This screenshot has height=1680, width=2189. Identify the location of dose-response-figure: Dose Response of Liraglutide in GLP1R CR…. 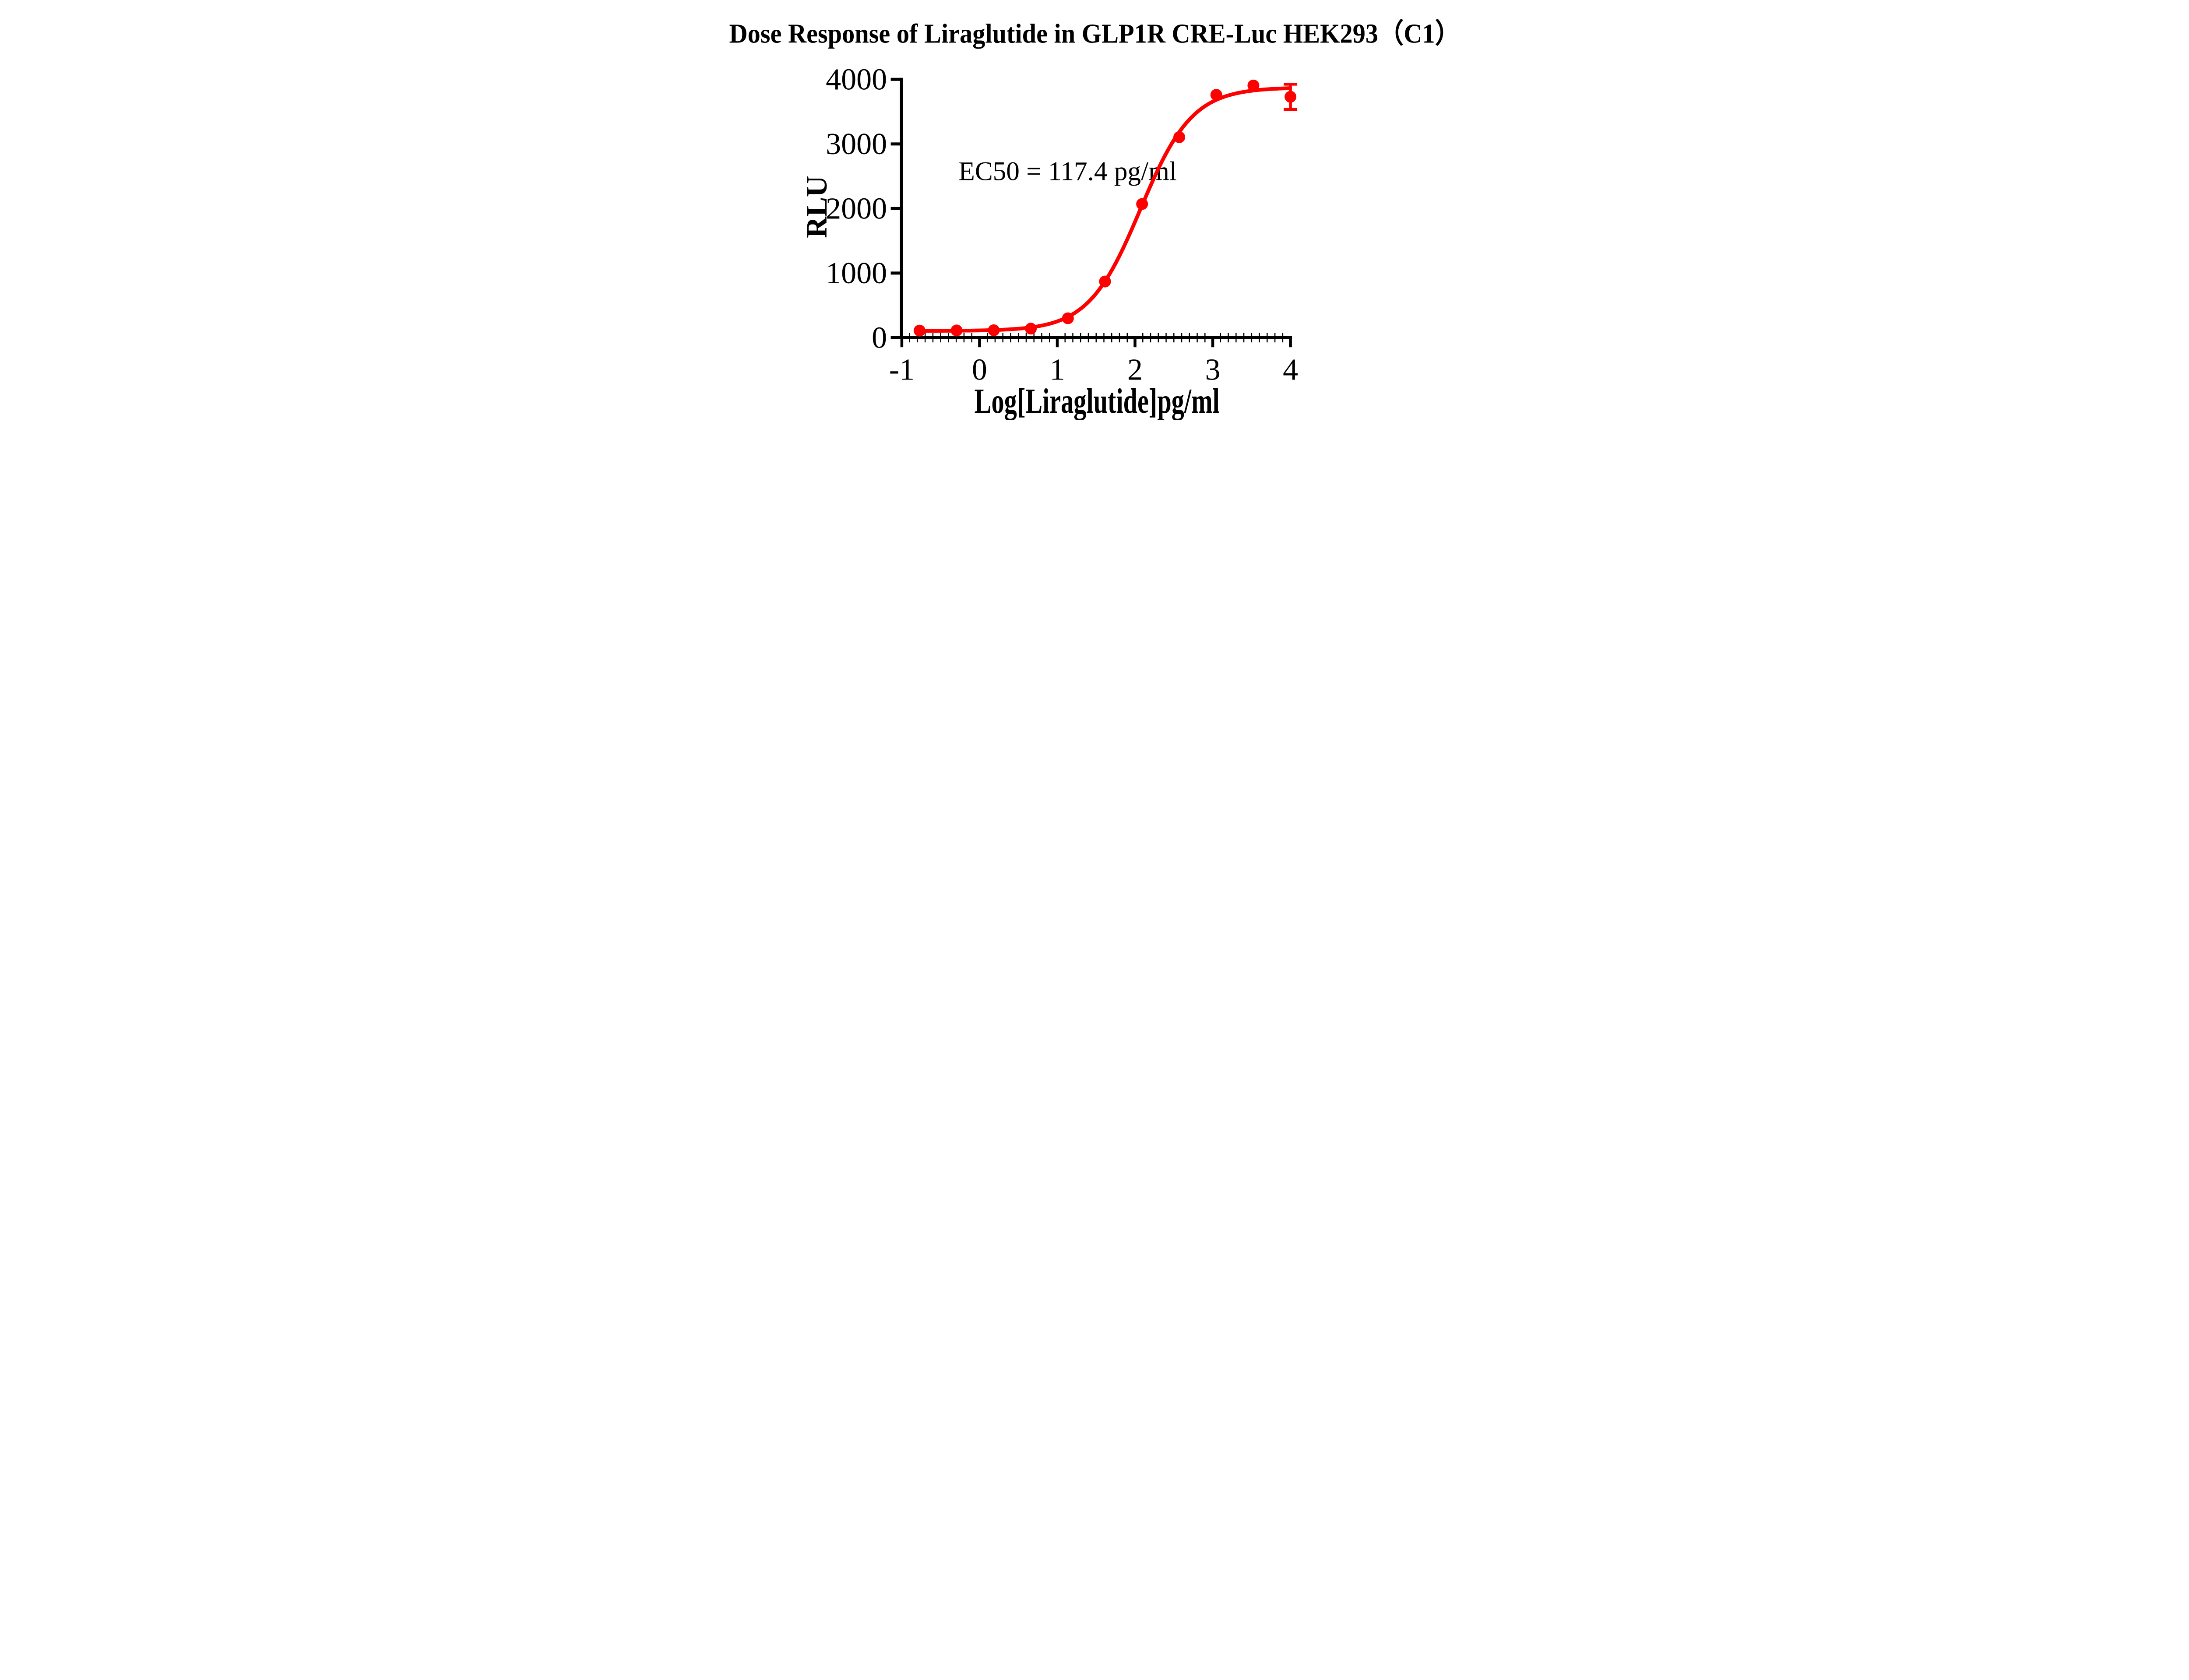
(1094, 210).